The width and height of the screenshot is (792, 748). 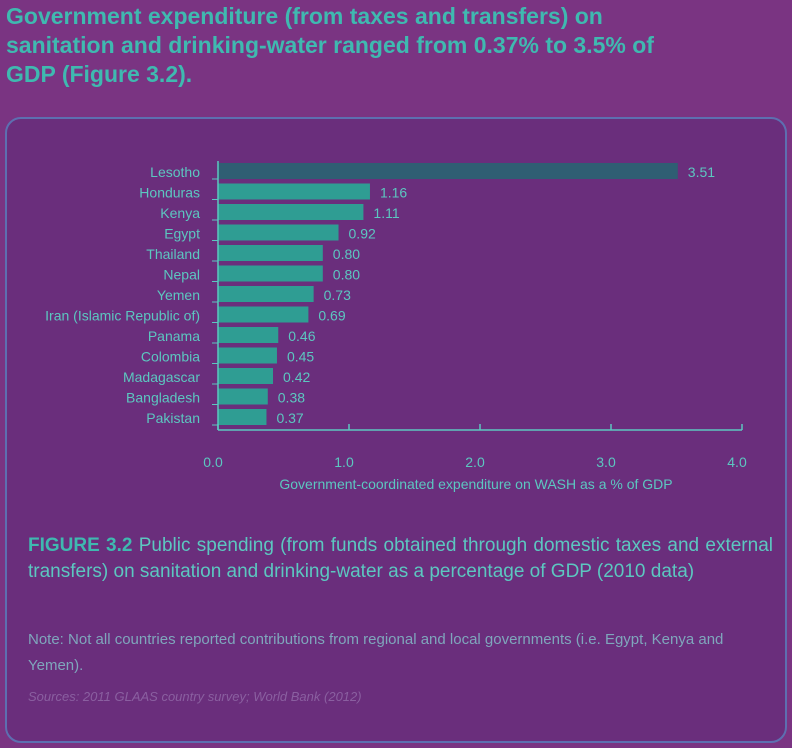 I want to click on bar-yemen, so click(x=266, y=294).